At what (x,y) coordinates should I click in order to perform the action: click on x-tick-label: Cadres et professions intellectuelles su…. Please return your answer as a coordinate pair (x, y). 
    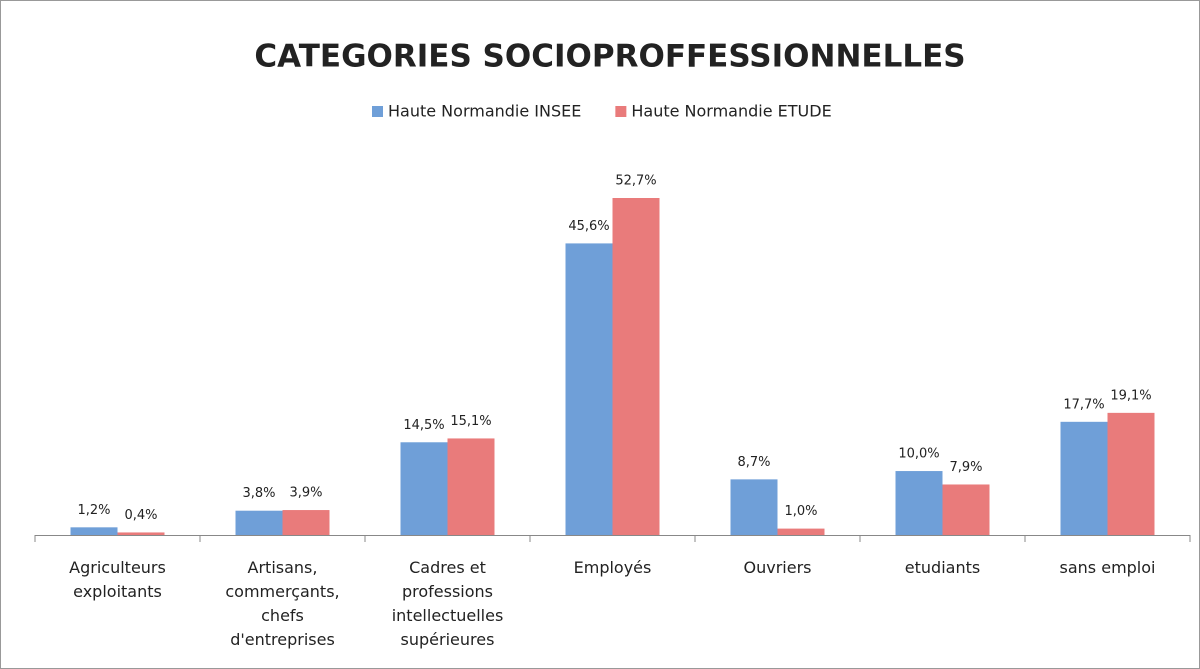
    Looking at the image, I should click on (447, 603).